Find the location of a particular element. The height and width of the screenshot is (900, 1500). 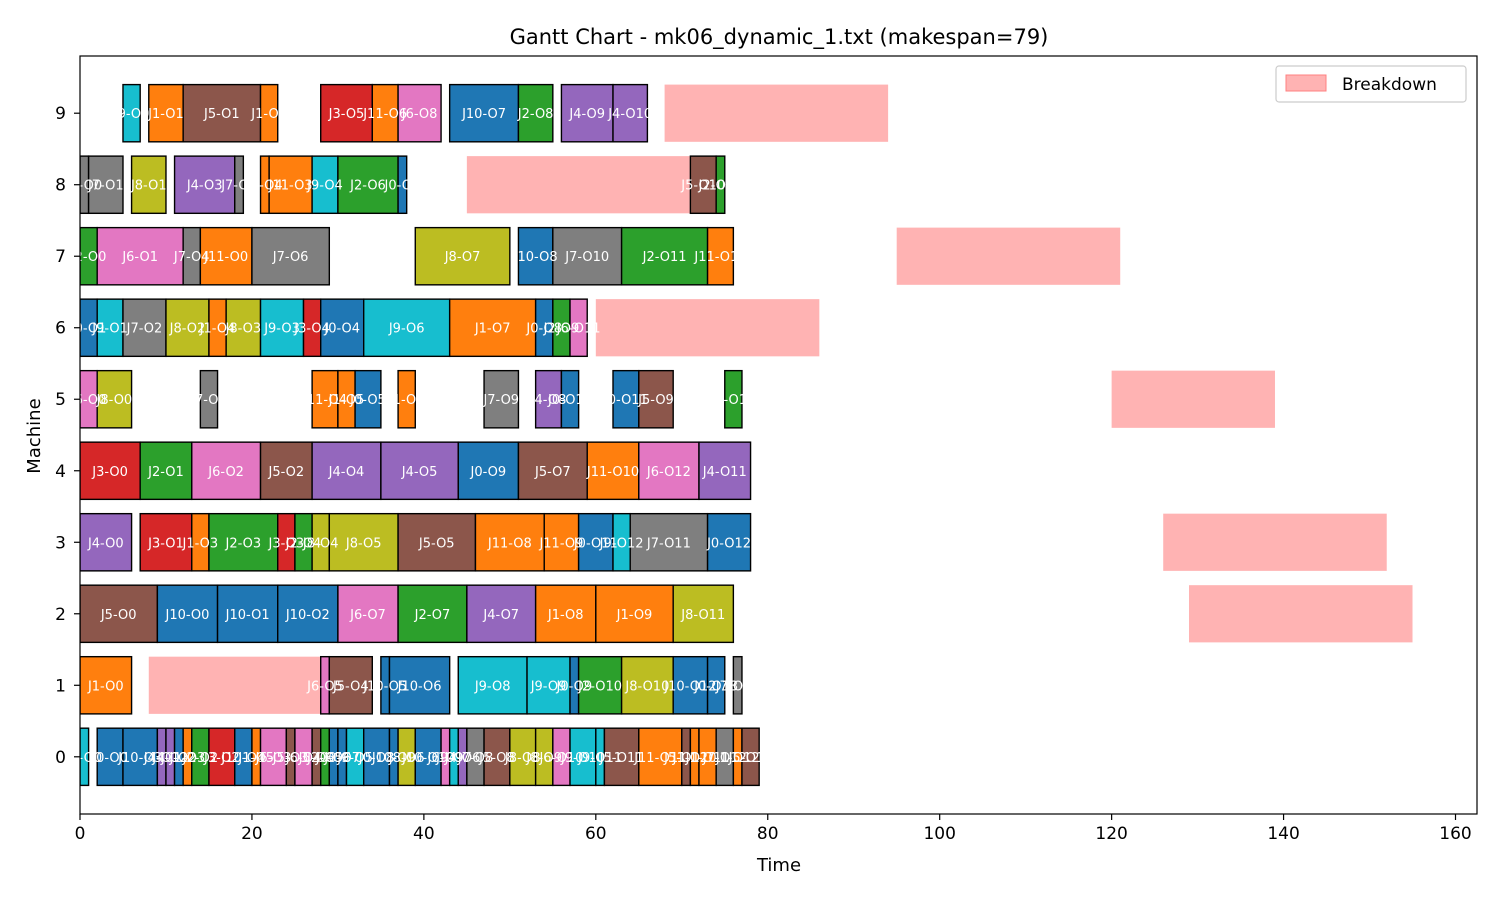

operation-label: J10-O7 is located at coordinates (483, 114).